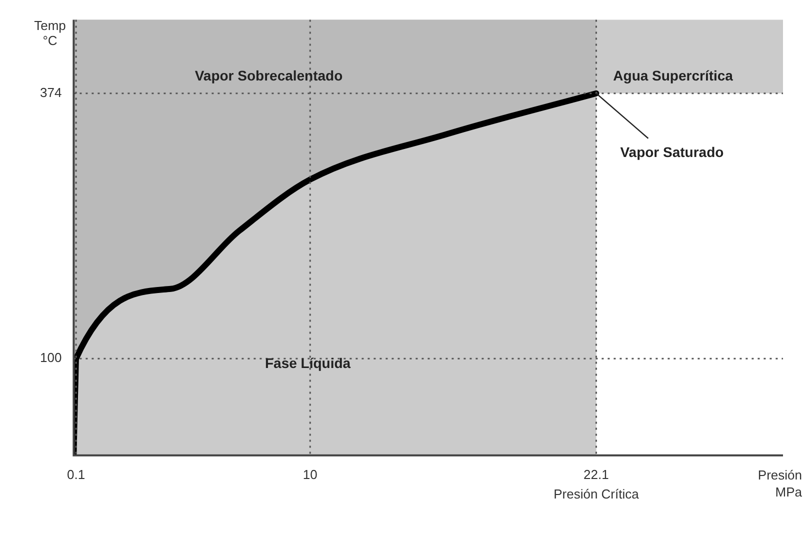  I want to click on y-tick-label: 100, so click(51, 358).